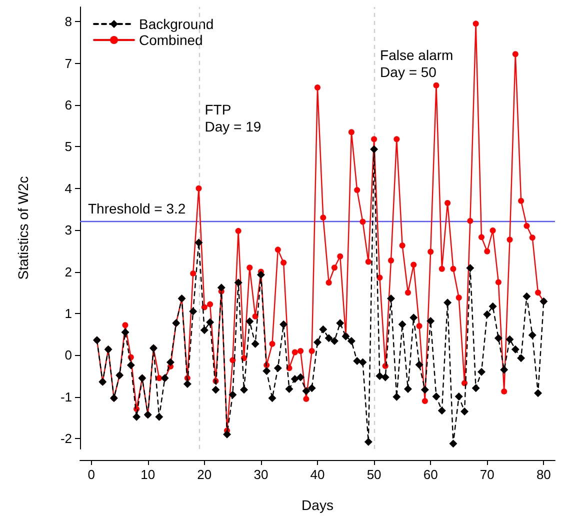 This screenshot has width=565, height=519. What do you see at coordinates (68, 63) in the screenshot?
I see `y-tick-label: 7` at bounding box center [68, 63].